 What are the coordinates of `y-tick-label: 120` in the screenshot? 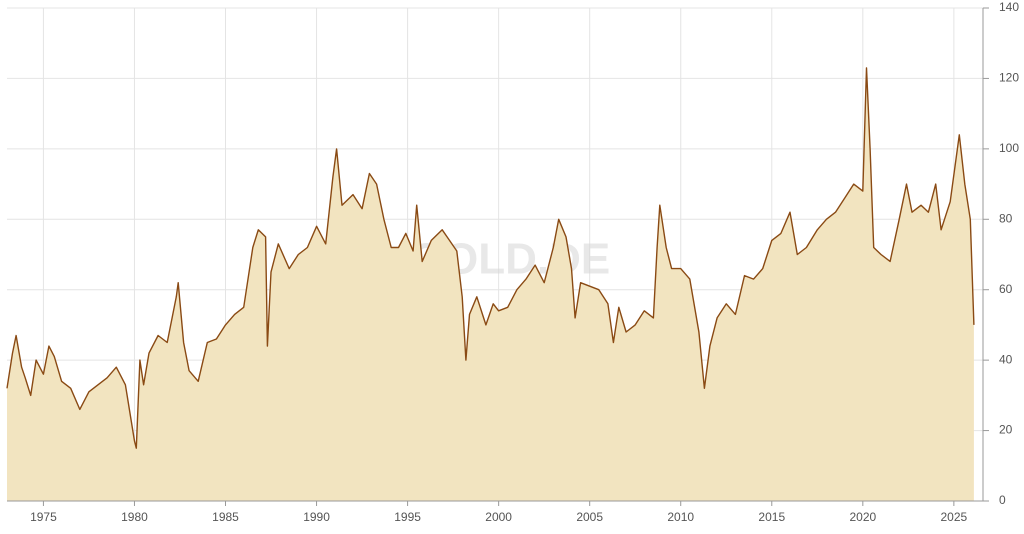 It's located at (1009, 78).